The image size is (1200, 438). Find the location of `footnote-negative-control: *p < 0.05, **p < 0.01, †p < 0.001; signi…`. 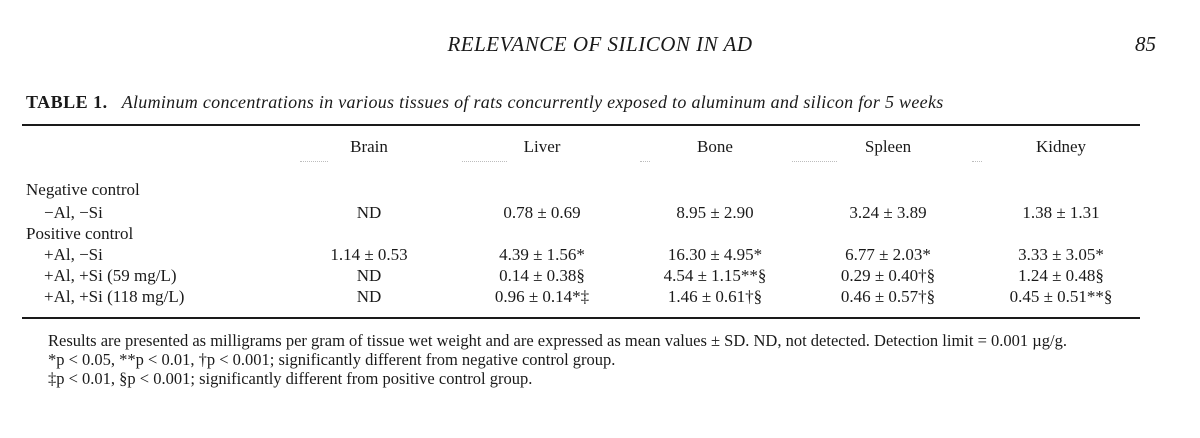

footnote-negative-control: *p < 0.05, **p < 0.01, †p < 0.001; signi… is located at coordinates (332, 359).